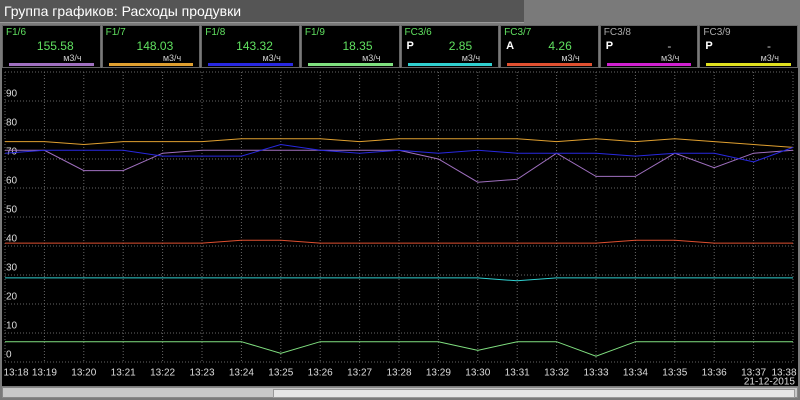  I want to click on channel-cell: F1/7 148.03 м3/ч, so click(151, 46).